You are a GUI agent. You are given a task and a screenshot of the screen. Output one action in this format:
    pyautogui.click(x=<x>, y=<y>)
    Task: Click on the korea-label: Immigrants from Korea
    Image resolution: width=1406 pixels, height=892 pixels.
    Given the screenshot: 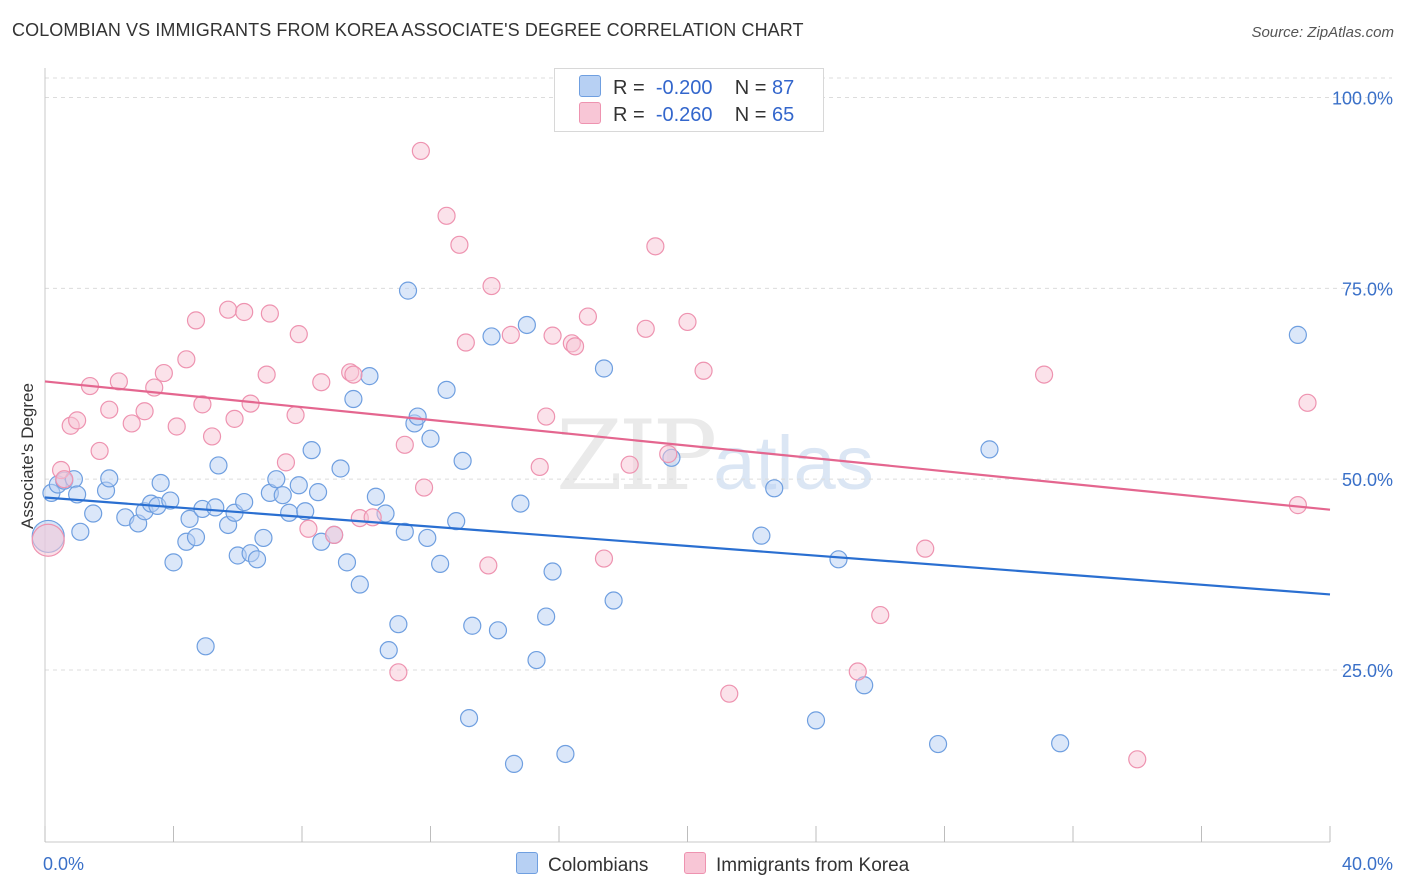 What is the action you would take?
    pyautogui.click(x=813, y=865)
    